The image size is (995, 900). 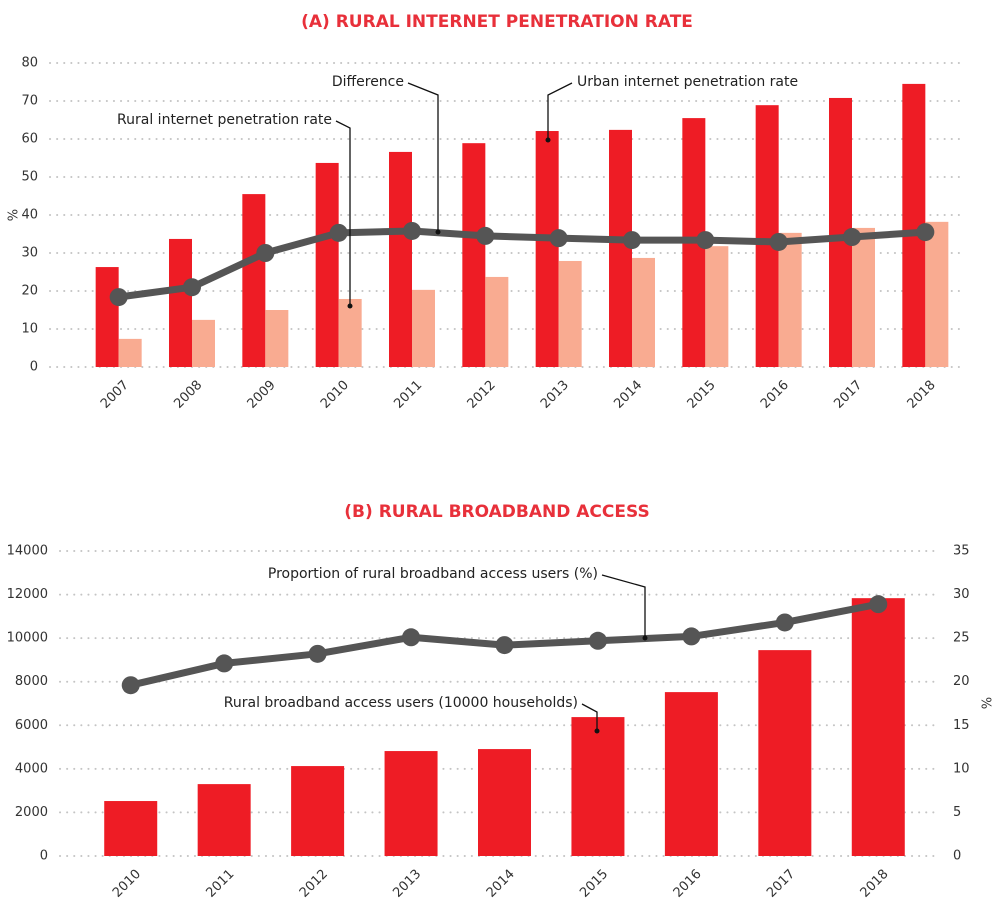 What do you see at coordinates (27, 594) in the screenshot?
I see `y-tick-label: 12000` at bounding box center [27, 594].